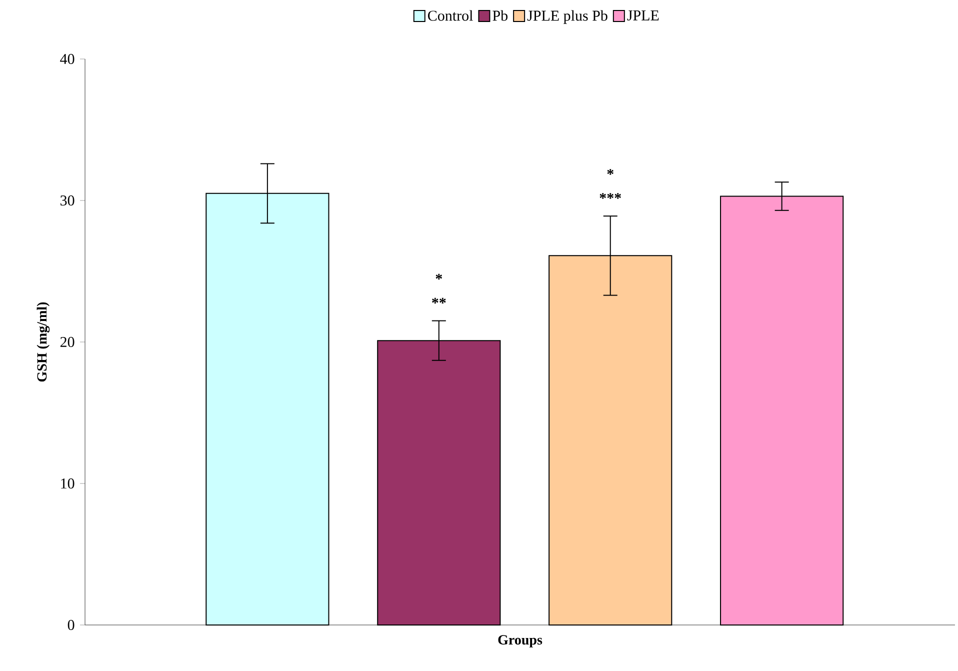 The image size is (958, 671). Describe the element at coordinates (567, 17) in the screenshot. I see `legend-label: JPLE plus Pb` at that location.